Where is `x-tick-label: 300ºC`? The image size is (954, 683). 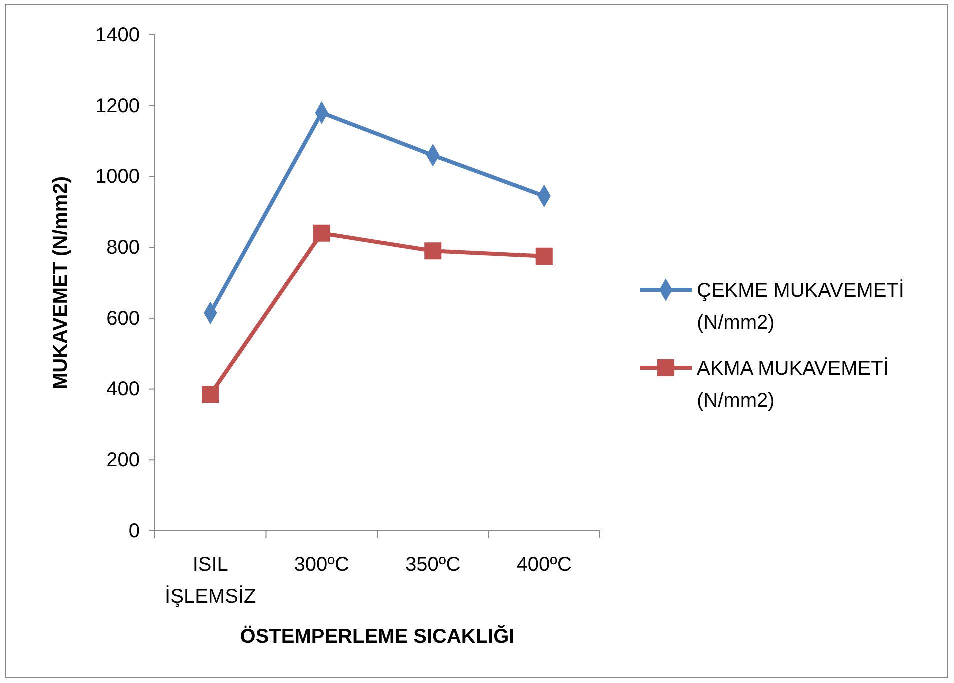
x-tick-label: 300ºC is located at coordinates (322, 565).